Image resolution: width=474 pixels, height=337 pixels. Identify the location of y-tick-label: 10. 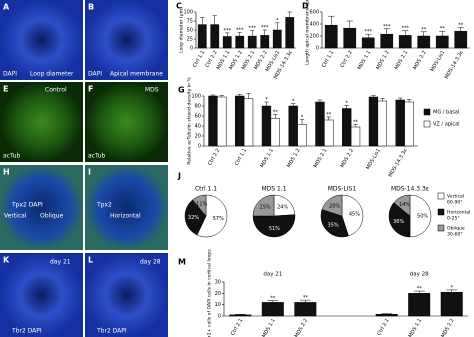
(218, 305).